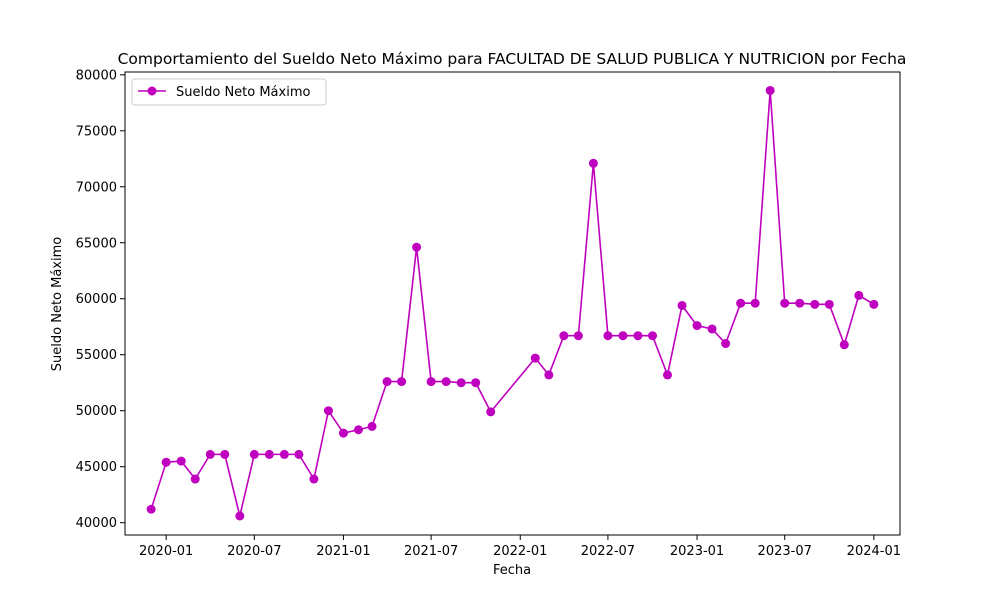 The height and width of the screenshot is (600, 1000). I want to click on legend: Sueldo Neto Máximo, so click(229, 92).